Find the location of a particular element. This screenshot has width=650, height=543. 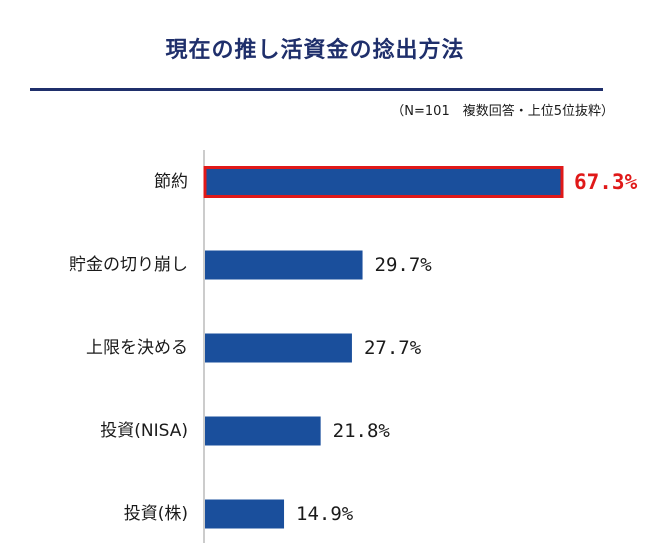

value-label-2: 29.7% is located at coordinates (404, 265).